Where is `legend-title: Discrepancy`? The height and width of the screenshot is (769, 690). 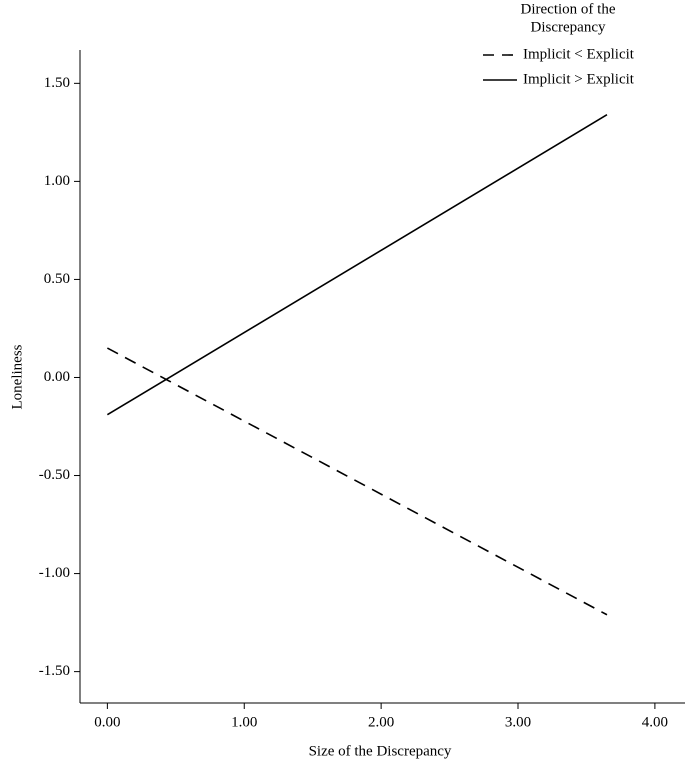 legend-title: Discrepancy is located at coordinates (568, 27).